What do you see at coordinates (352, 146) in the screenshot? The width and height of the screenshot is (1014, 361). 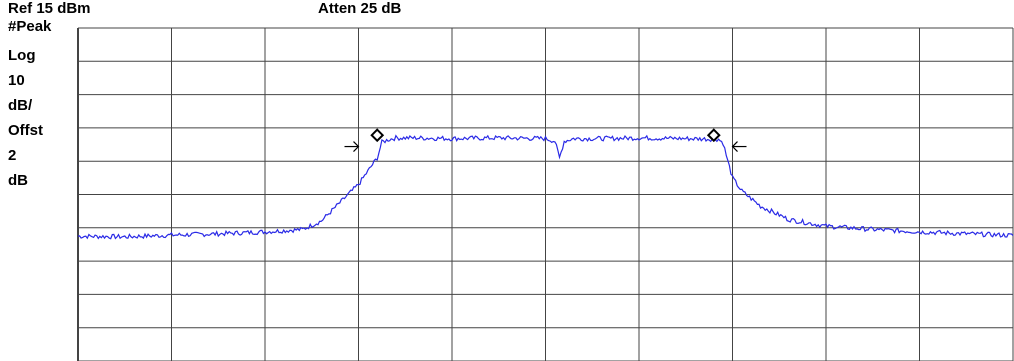 I see `bracket-arrow-right-icon` at bounding box center [352, 146].